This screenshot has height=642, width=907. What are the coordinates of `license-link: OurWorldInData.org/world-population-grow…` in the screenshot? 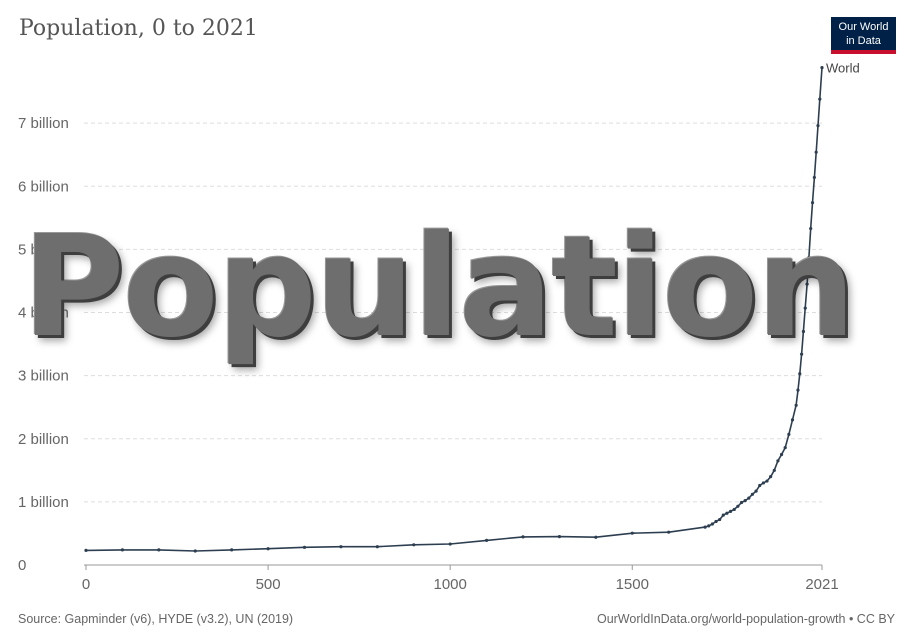 It's located at (745, 619).